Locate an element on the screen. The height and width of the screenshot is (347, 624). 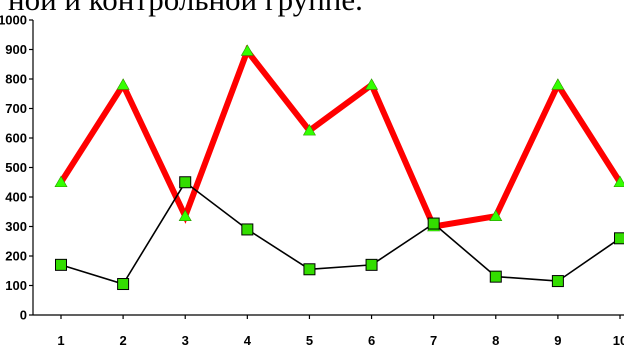
x-tick-label: 5 is located at coordinates (309, 340).